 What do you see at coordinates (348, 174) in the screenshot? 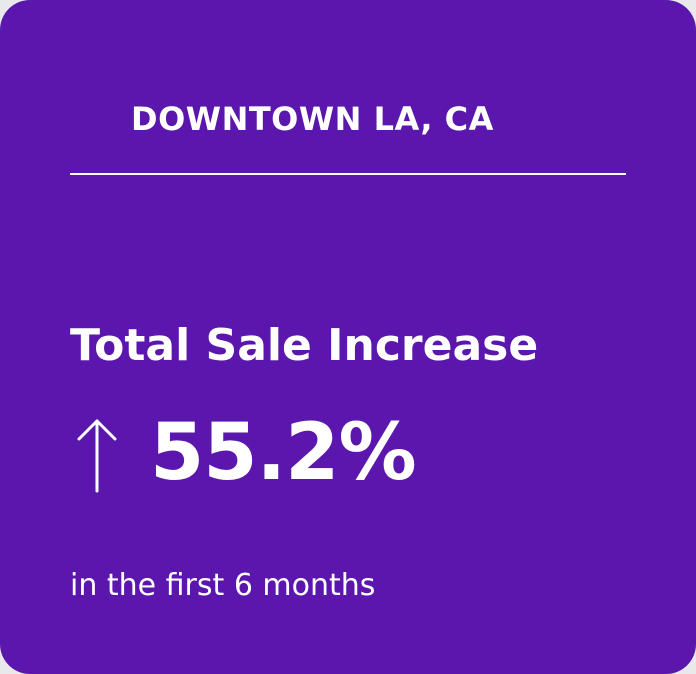
I see `divider` at bounding box center [348, 174].